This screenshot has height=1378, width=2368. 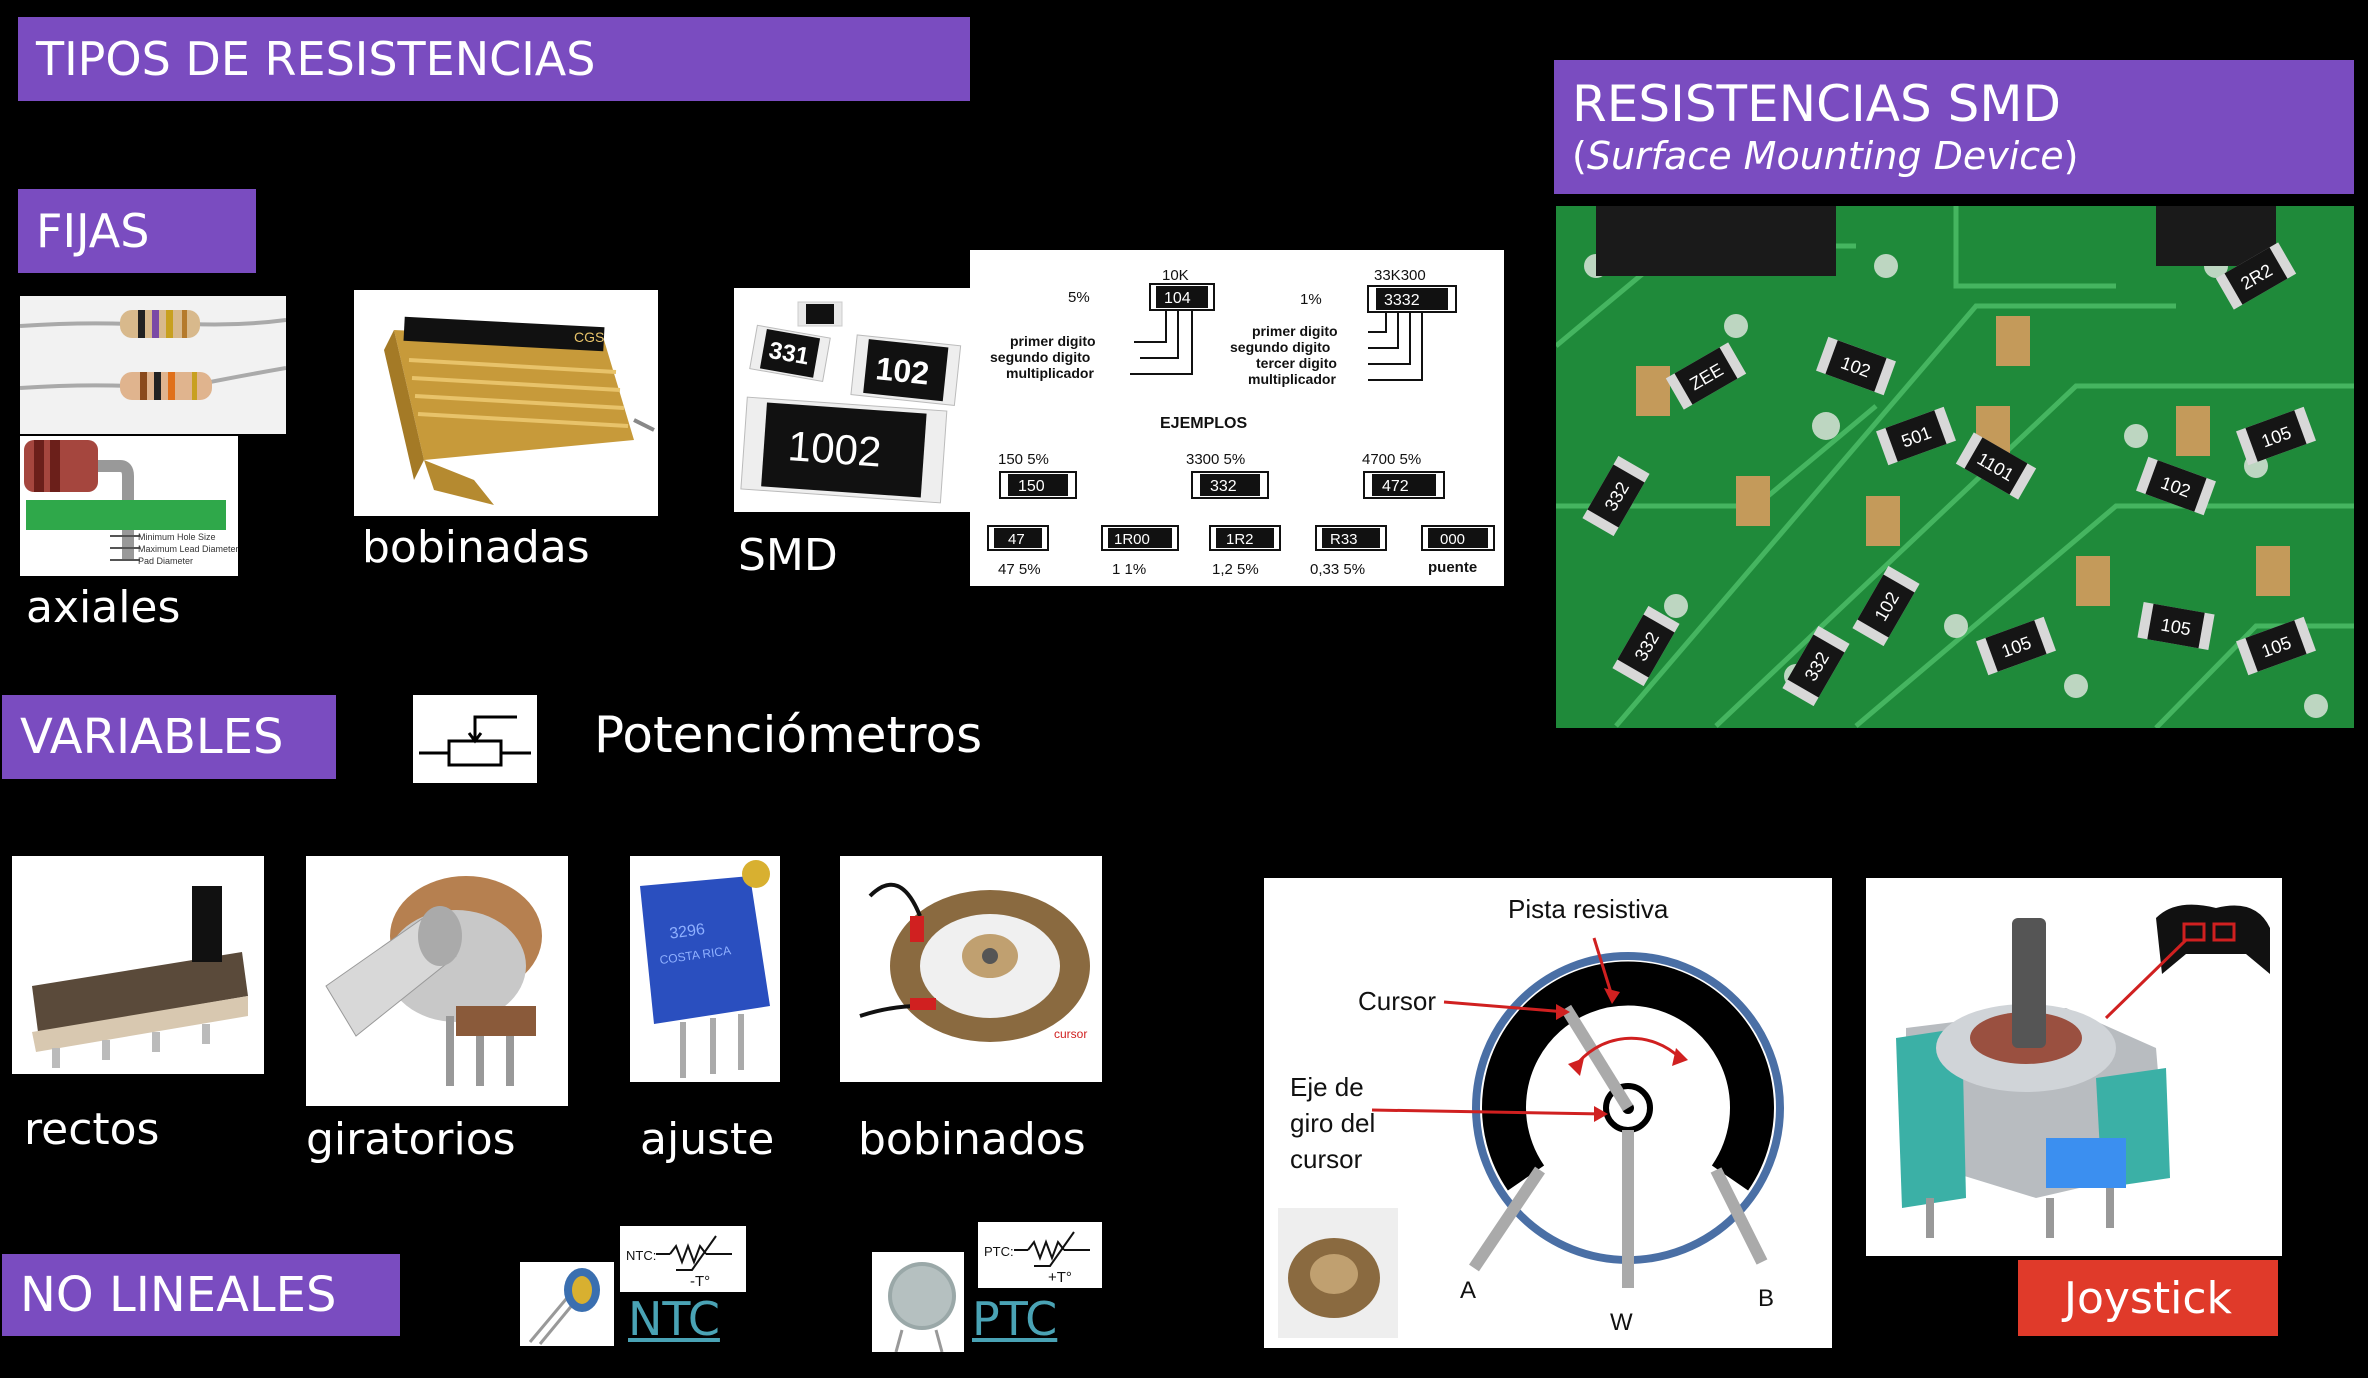 I want to click on wirewound-cursor-label: cursor, so click(x=1070, y=1034).